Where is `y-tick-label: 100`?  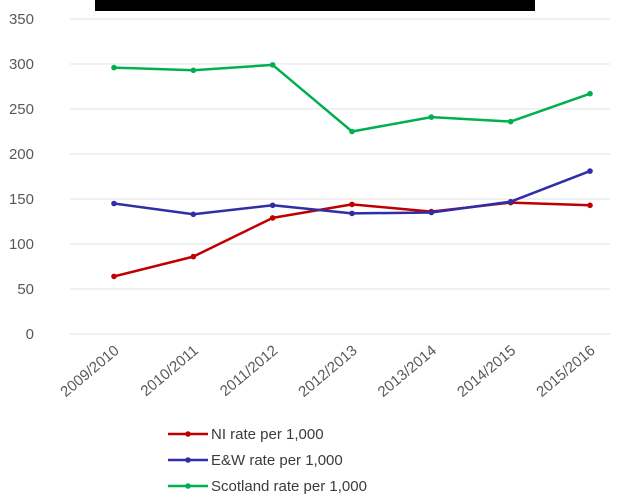
y-tick-label: 100 is located at coordinates (21, 244).